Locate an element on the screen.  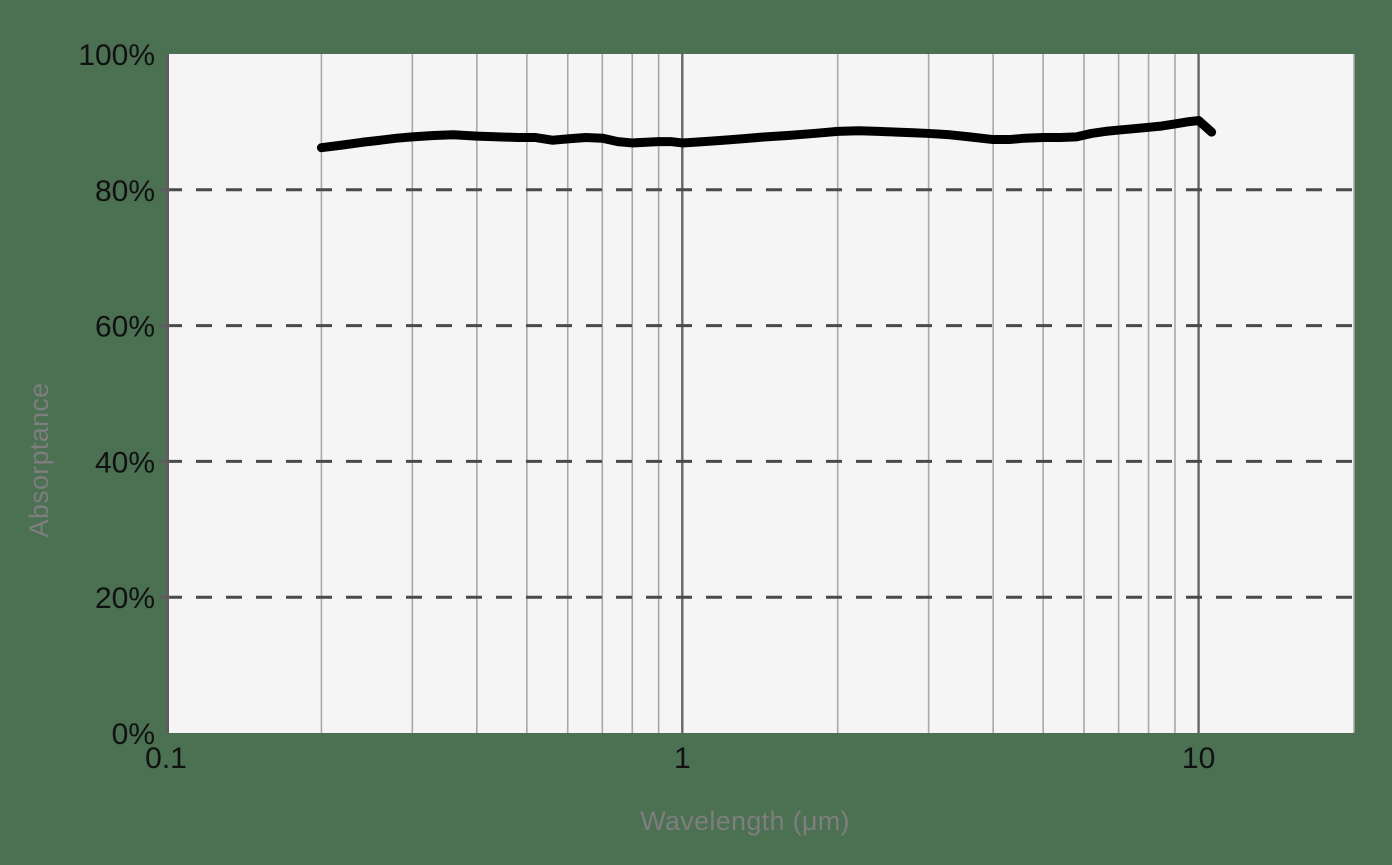
x-tick-labels: 0.1 1 10 is located at coordinates (680, 758).